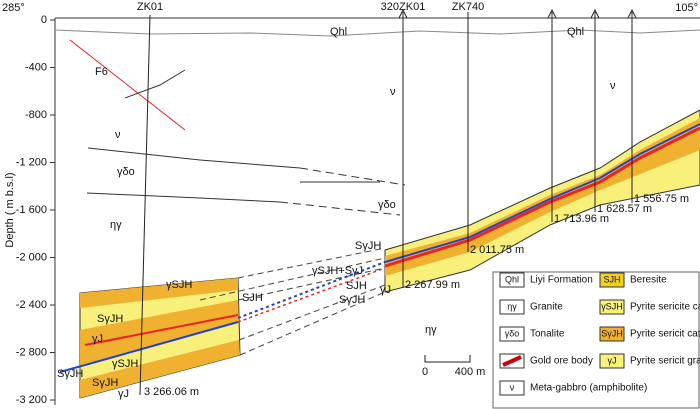 The width and height of the screenshot is (700, 409). I want to click on legend-label: Pyrite sericit cataclastic granite, so click(665, 334).